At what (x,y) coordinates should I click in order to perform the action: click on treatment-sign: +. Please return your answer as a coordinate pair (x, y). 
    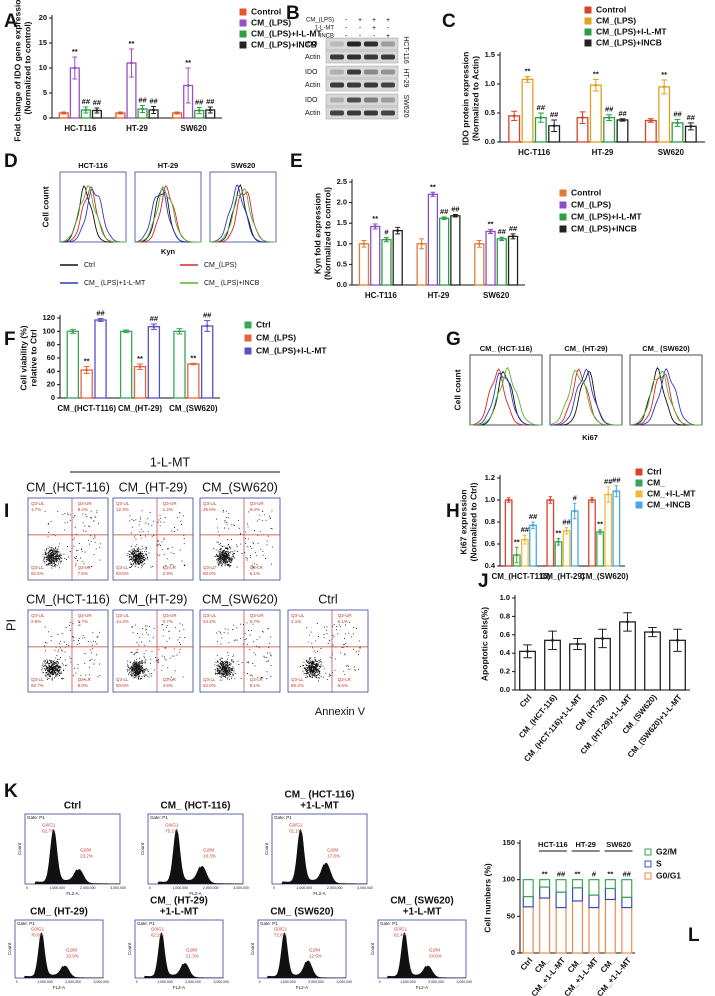
    Looking at the image, I should click on (388, 20).